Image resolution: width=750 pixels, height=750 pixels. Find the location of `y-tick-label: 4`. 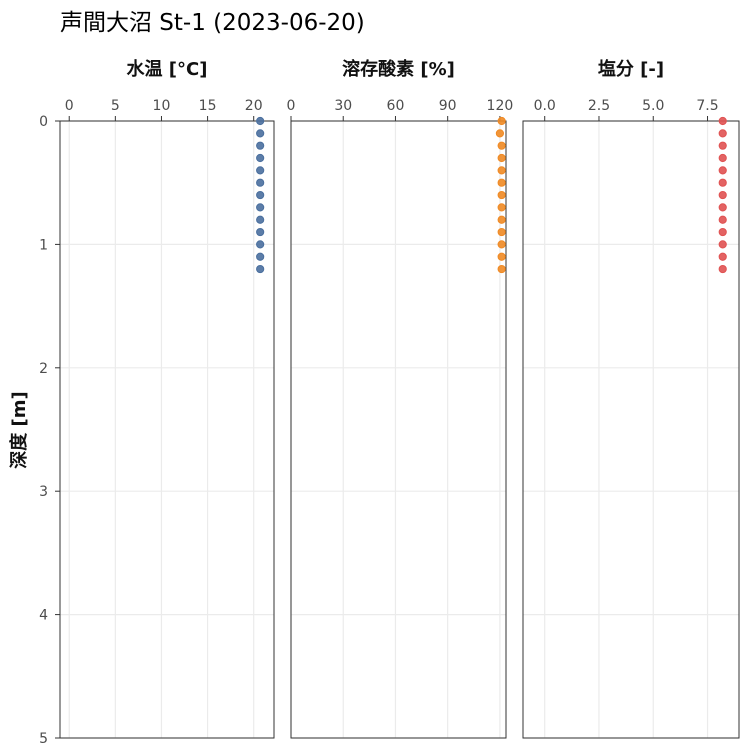

y-tick-label: 4 is located at coordinates (43, 616).